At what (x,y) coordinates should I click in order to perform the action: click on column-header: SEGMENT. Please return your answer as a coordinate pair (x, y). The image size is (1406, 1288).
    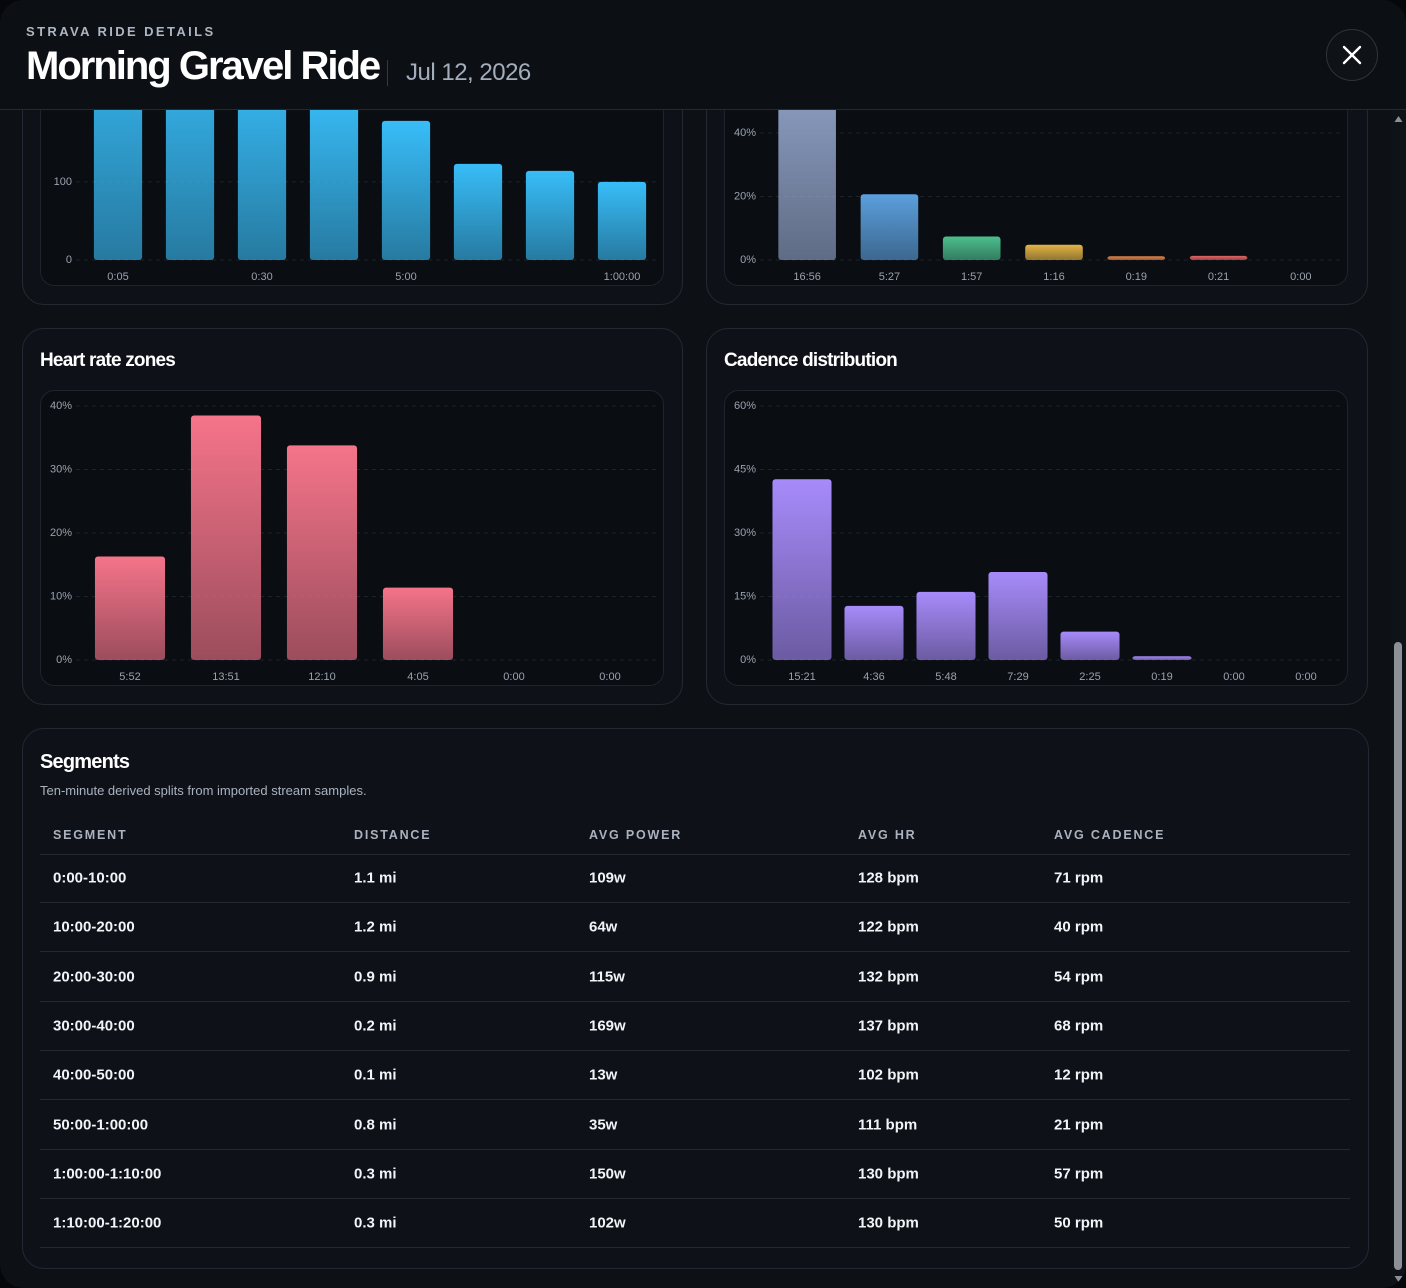
    Looking at the image, I should click on (90, 835).